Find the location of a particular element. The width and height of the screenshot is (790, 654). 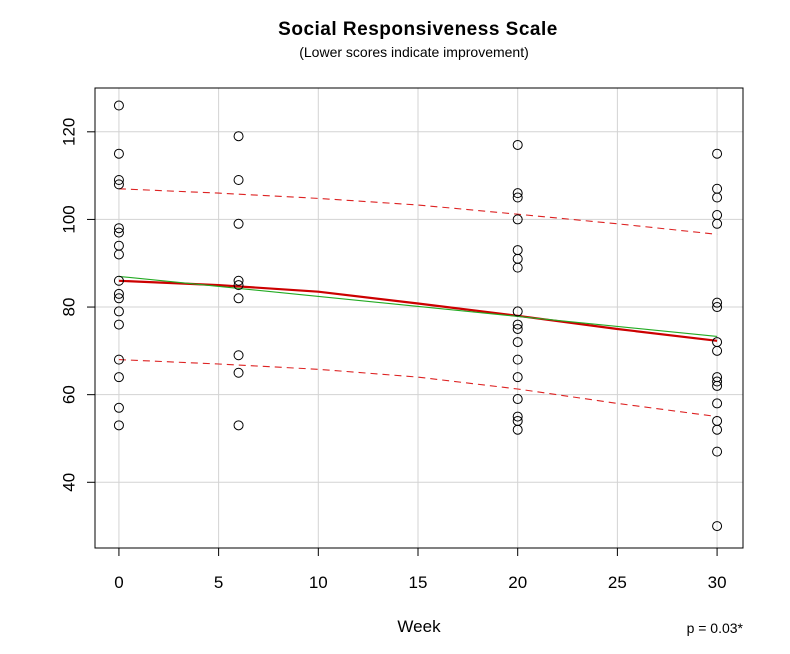

y-tick-label: 100 is located at coordinates (68, 219).